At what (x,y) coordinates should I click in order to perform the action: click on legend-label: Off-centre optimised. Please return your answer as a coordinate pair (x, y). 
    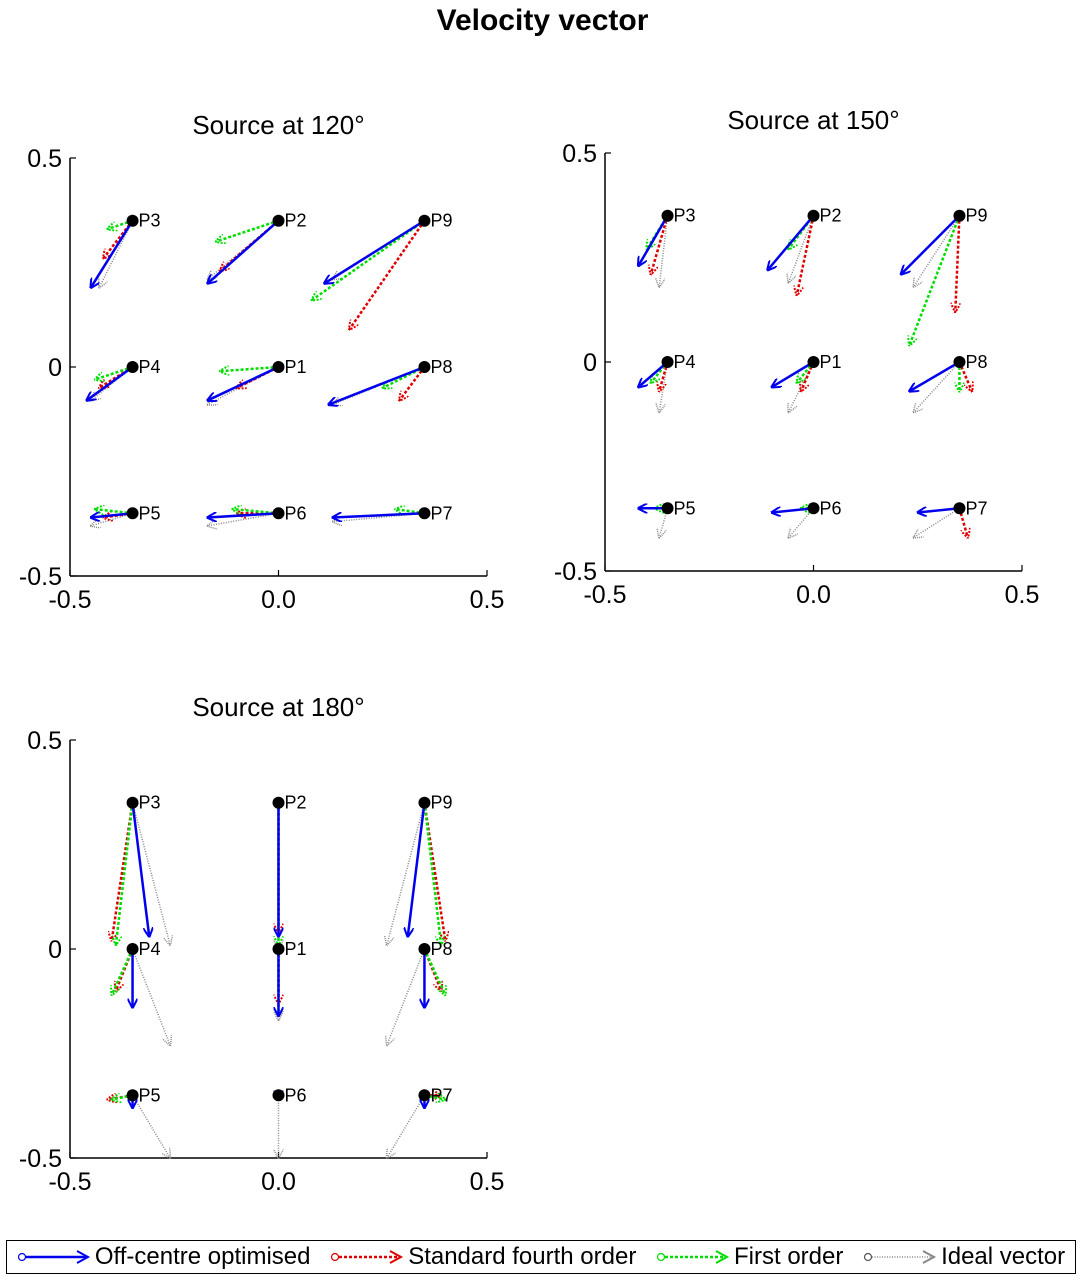
    Looking at the image, I should click on (202, 1256).